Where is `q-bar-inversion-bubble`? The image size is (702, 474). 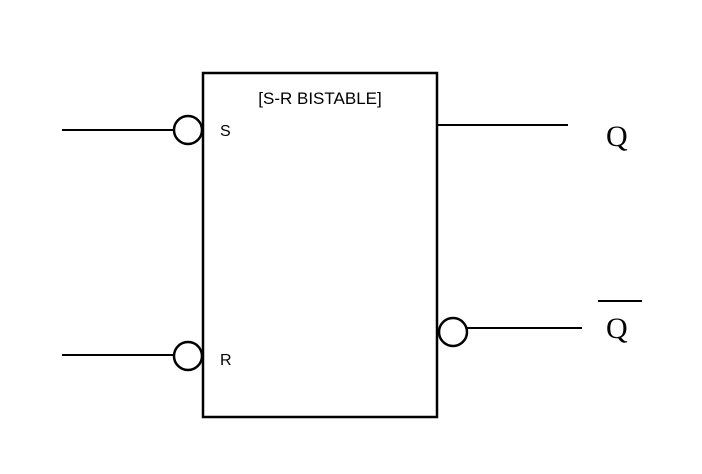 q-bar-inversion-bubble is located at coordinates (453, 332).